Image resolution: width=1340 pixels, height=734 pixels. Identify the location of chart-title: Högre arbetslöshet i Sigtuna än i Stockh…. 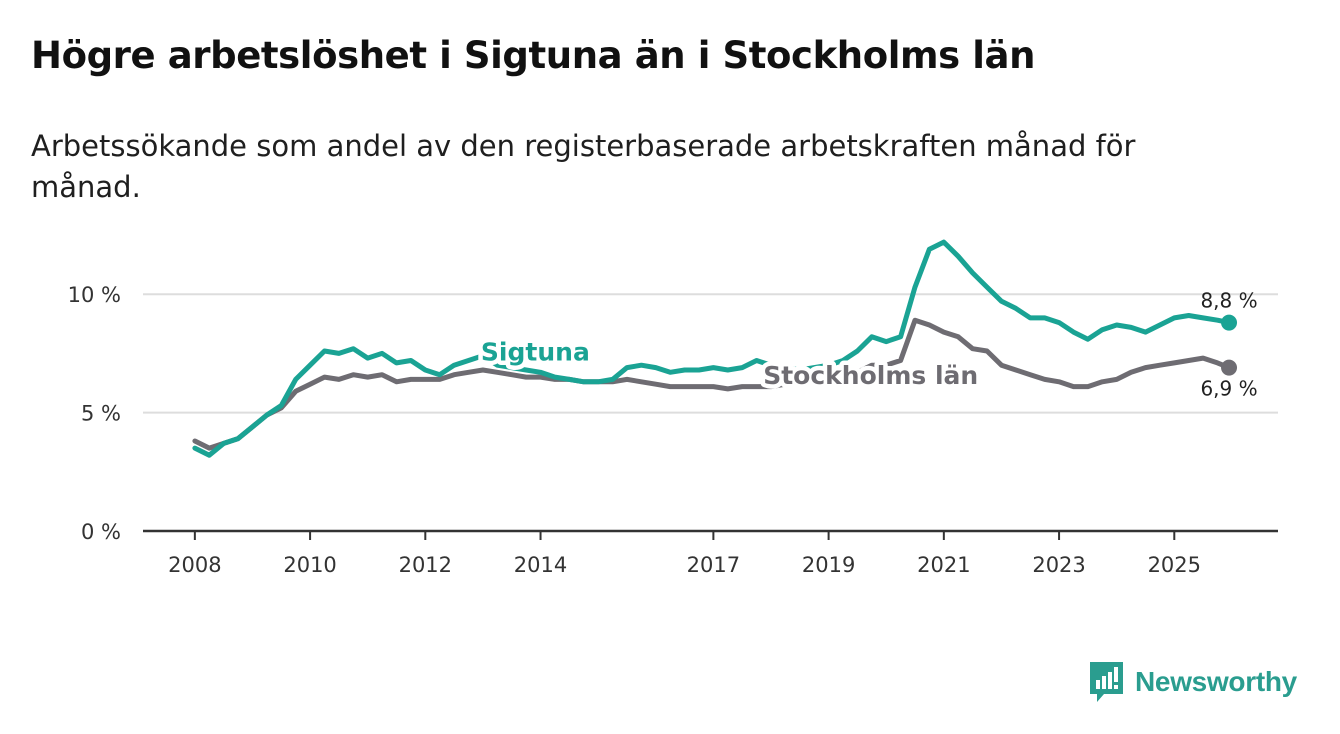
(533, 55).